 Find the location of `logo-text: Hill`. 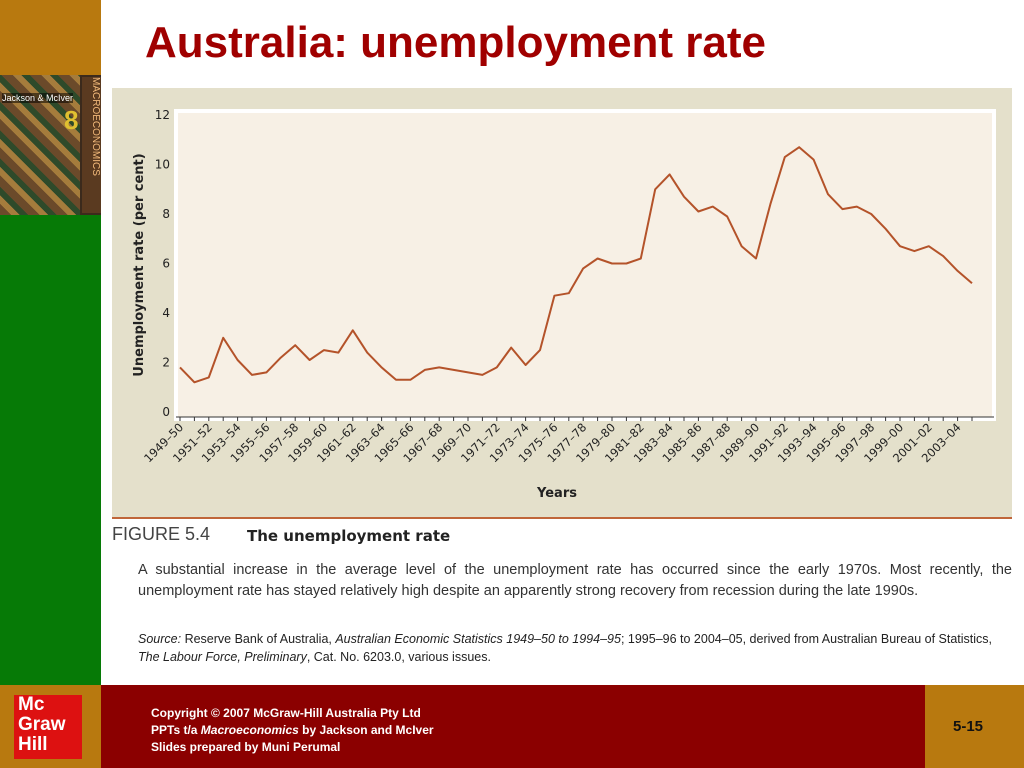

logo-text: Hill is located at coordinates (33, 744).